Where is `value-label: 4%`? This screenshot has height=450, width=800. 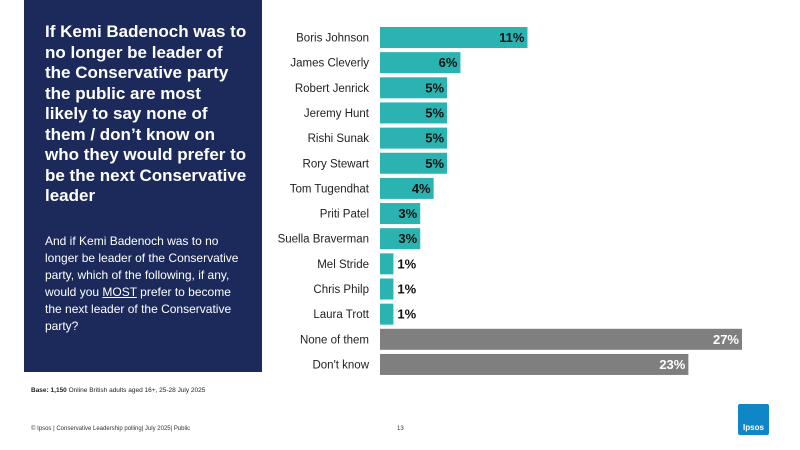 value-label: 4% is located at coordinates (421, 188).